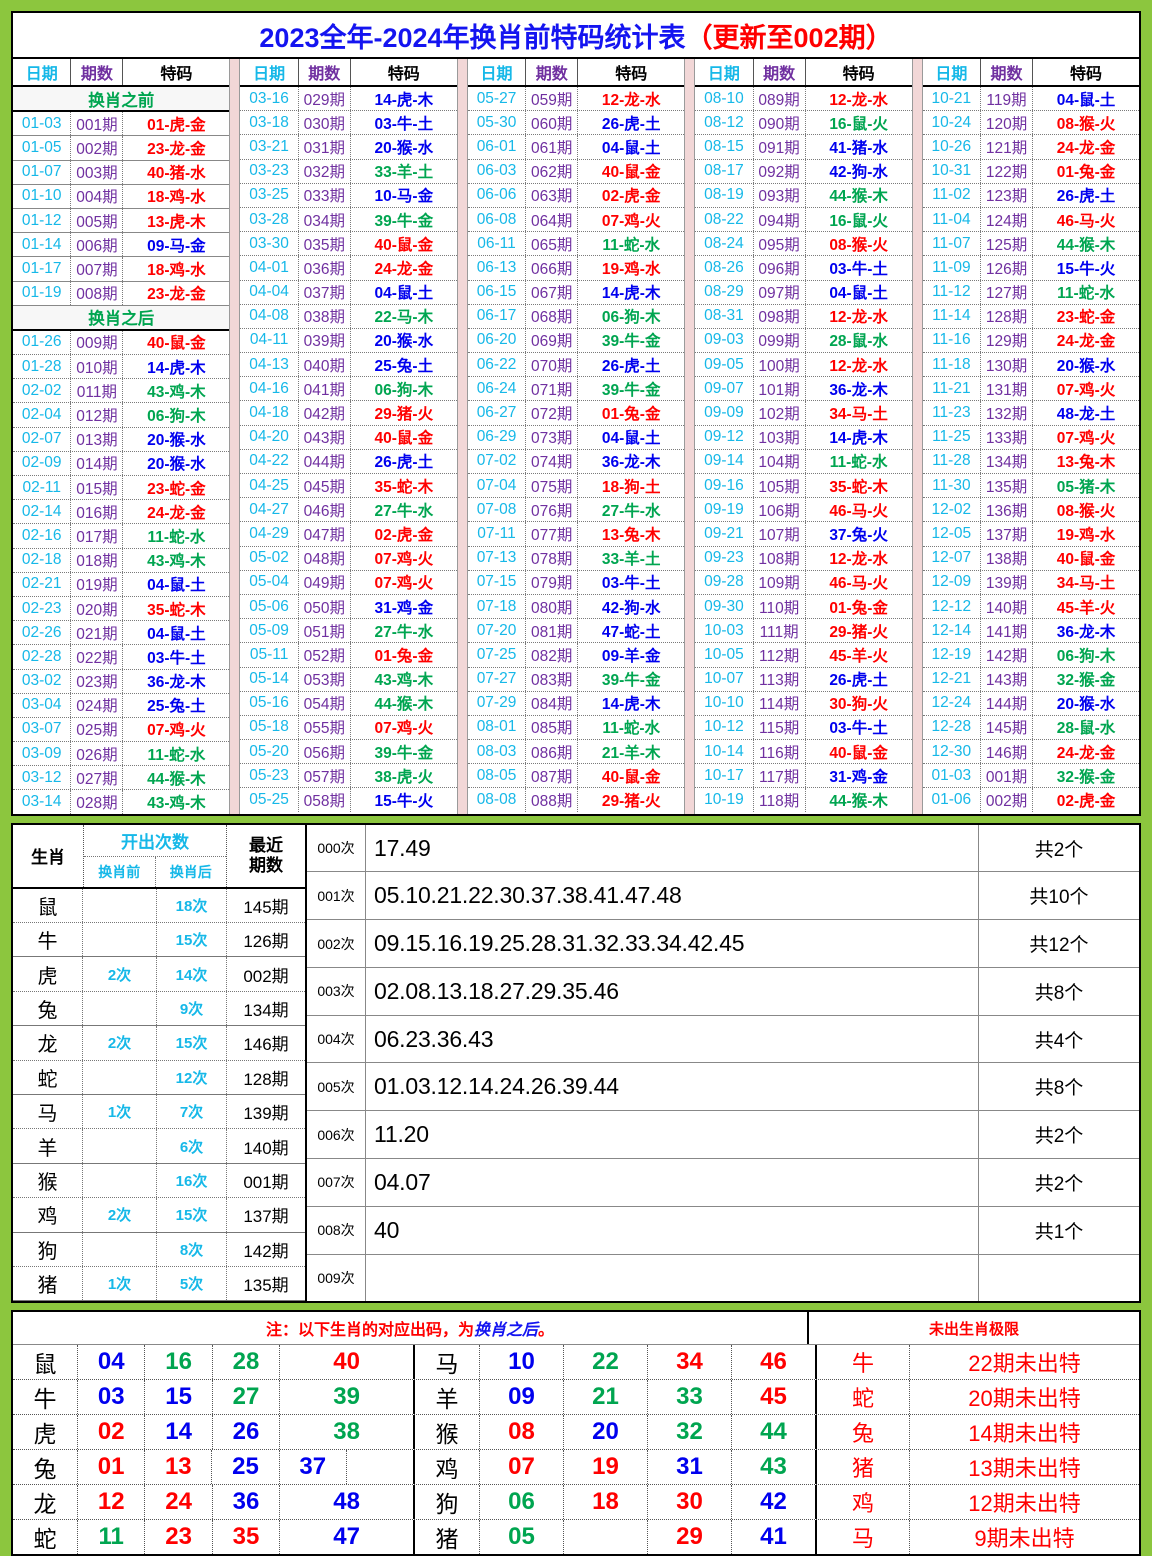 This screenshot has width=1152, height=1556. I want to click on cell-code: 40-鼠-金, so click(858, 753).